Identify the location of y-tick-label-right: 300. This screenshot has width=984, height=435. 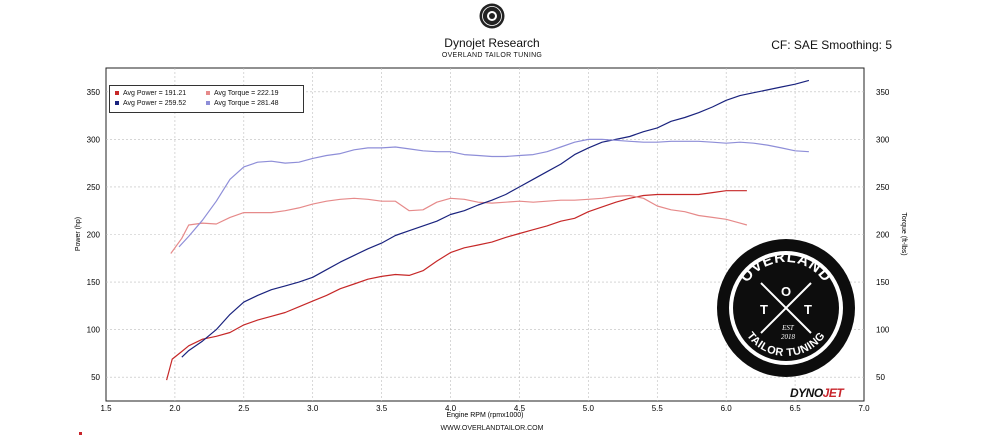
(883, 139).